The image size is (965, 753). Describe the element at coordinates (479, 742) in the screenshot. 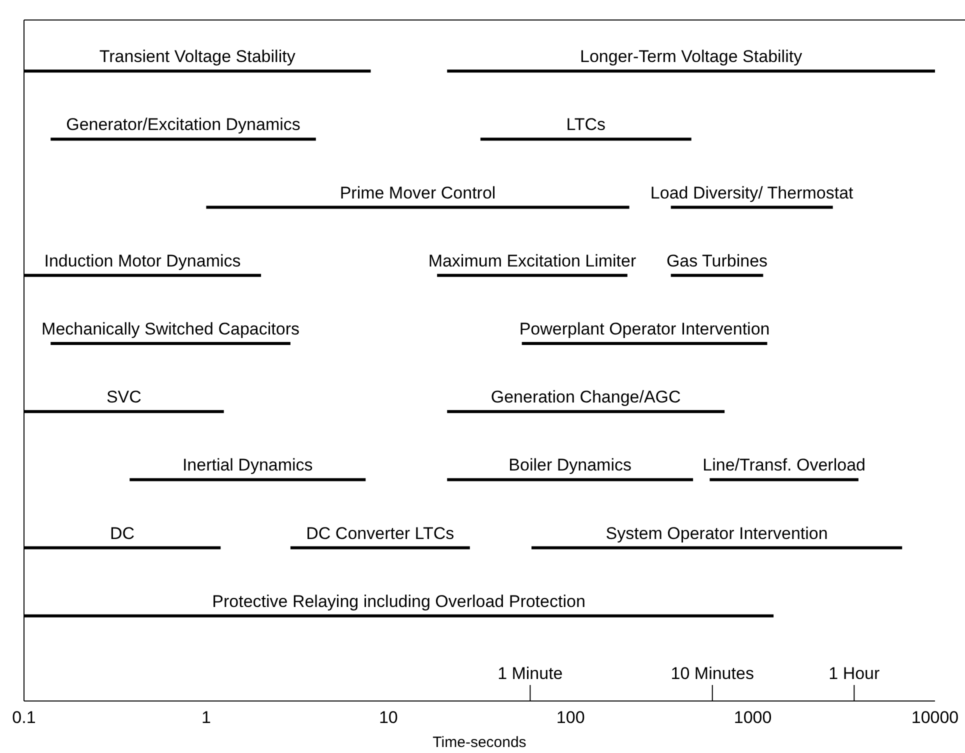

I see `x-axis-title: Time-seconds` at that location.